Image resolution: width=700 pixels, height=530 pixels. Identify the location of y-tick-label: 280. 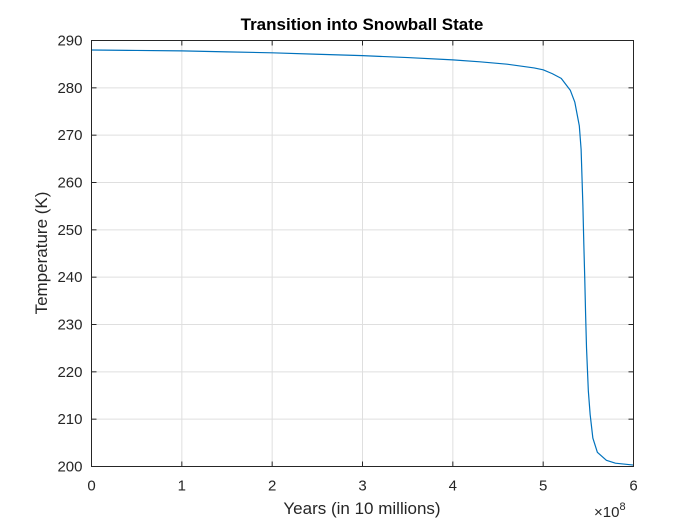
(69, 88).